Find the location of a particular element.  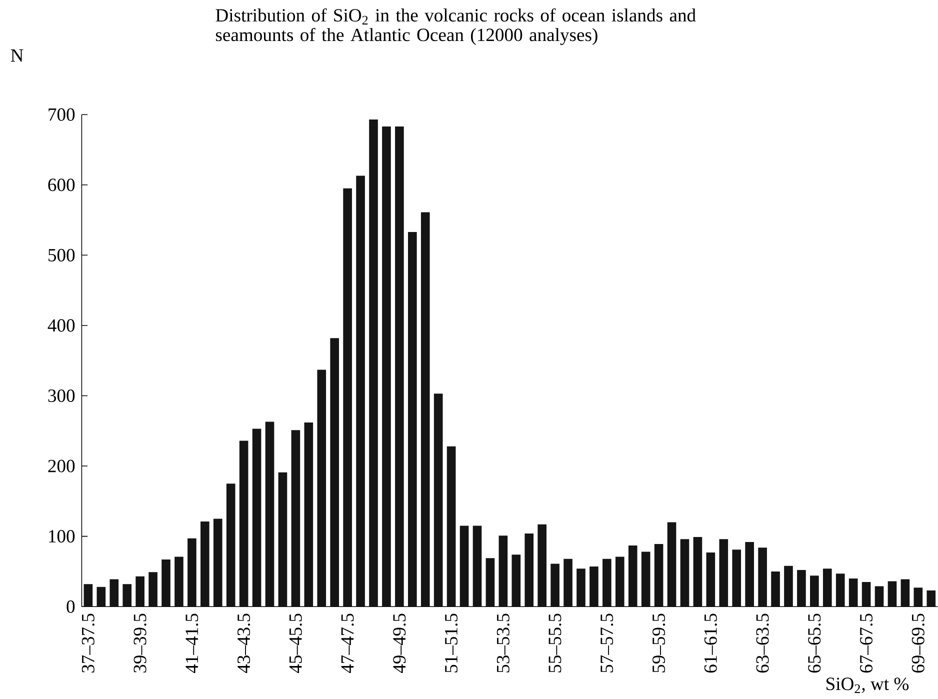

y-tick-label: 400 is located at coordinates (61, 325).